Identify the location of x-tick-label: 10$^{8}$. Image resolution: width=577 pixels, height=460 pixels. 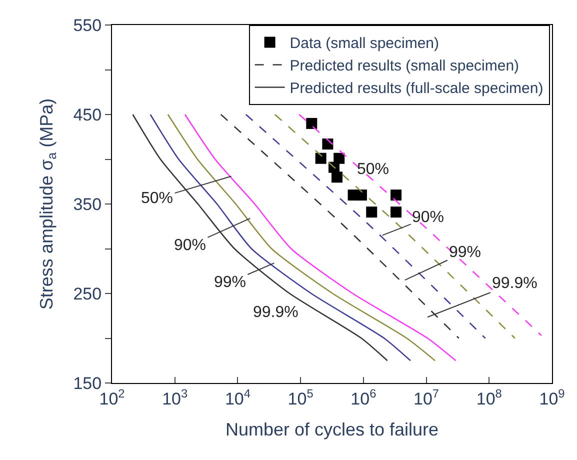
(489, 397).